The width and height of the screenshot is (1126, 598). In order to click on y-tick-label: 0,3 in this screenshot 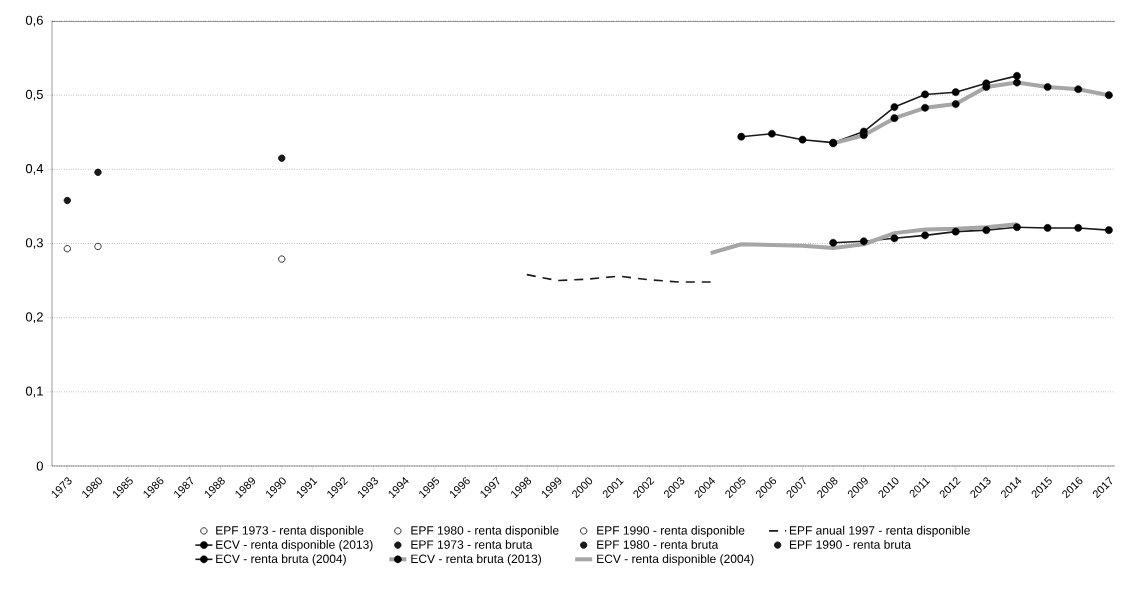, I will do `click(34, 243)`.